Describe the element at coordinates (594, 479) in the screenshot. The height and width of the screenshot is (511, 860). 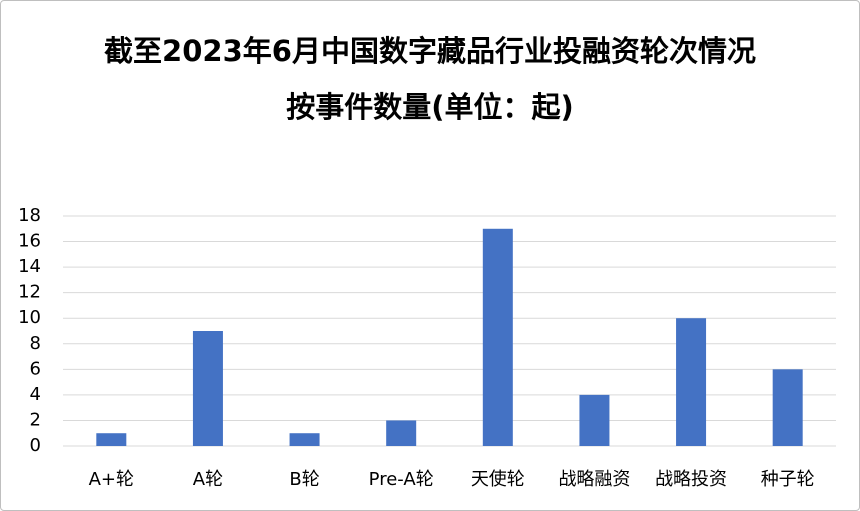
I see `x-tick-label: 战略融资` at that location.